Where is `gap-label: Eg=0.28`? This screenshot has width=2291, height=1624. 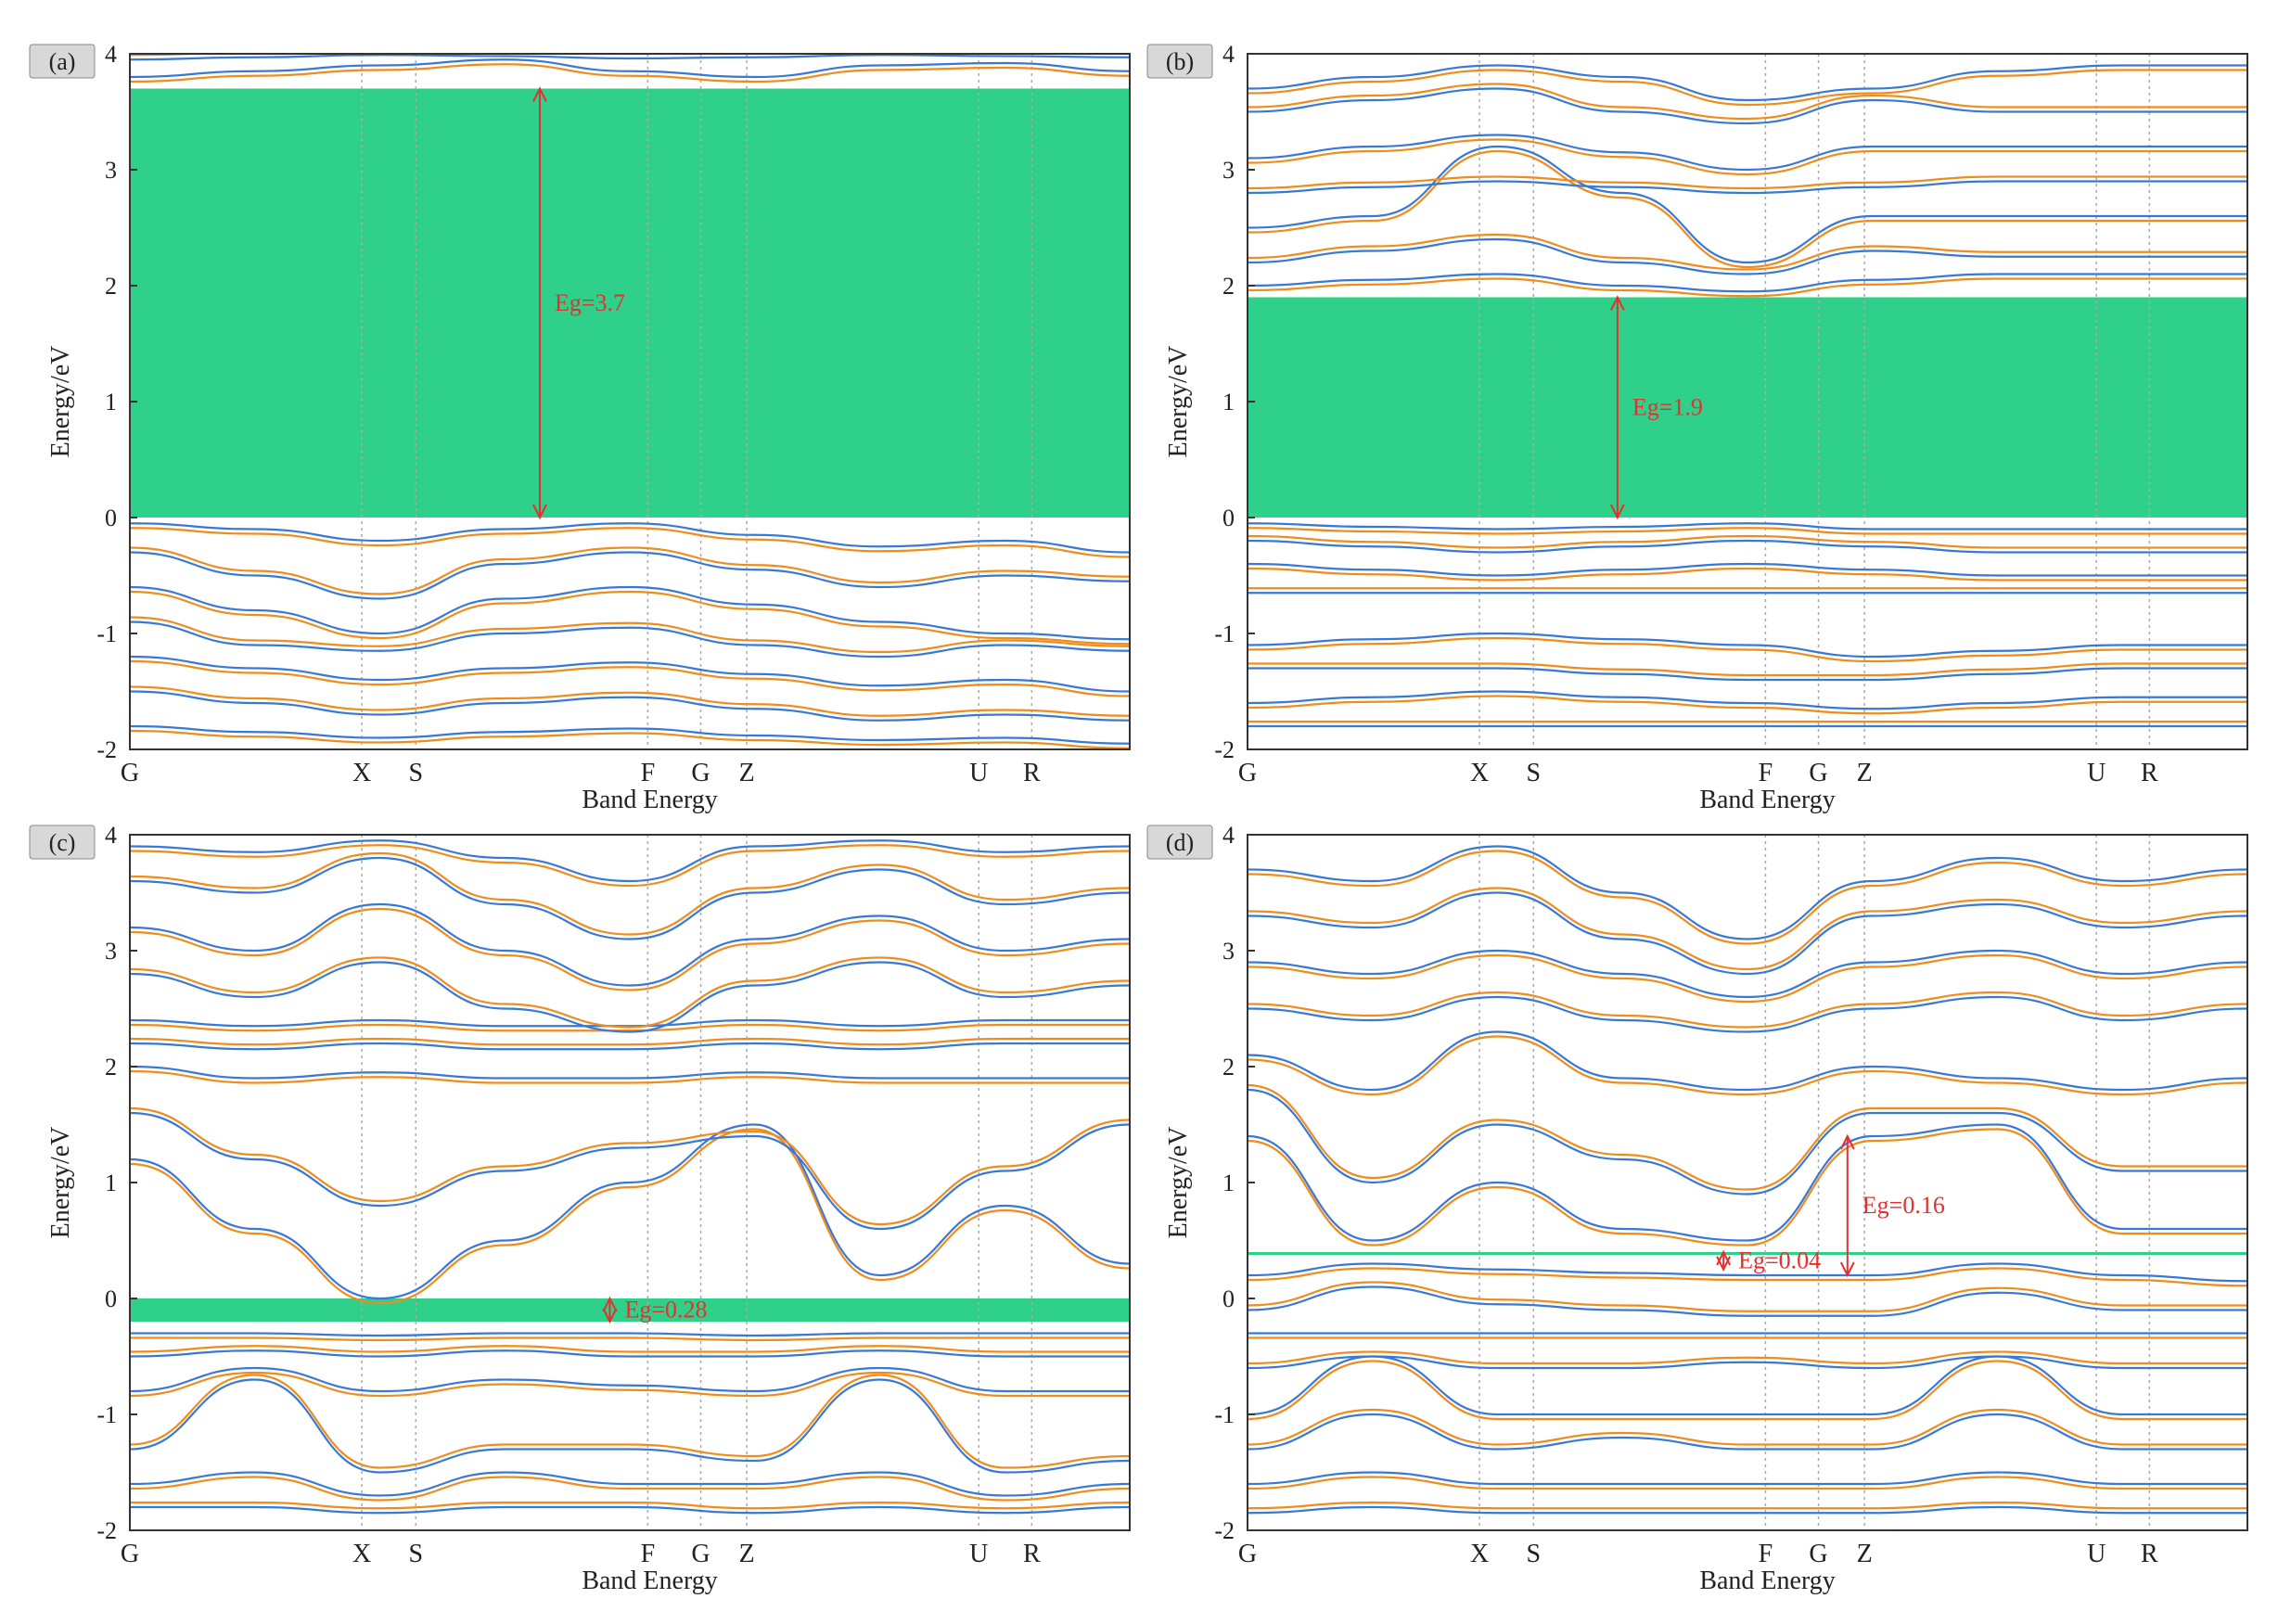
gap-label: Eg=0.28 is located at coordinates (665, 1310).